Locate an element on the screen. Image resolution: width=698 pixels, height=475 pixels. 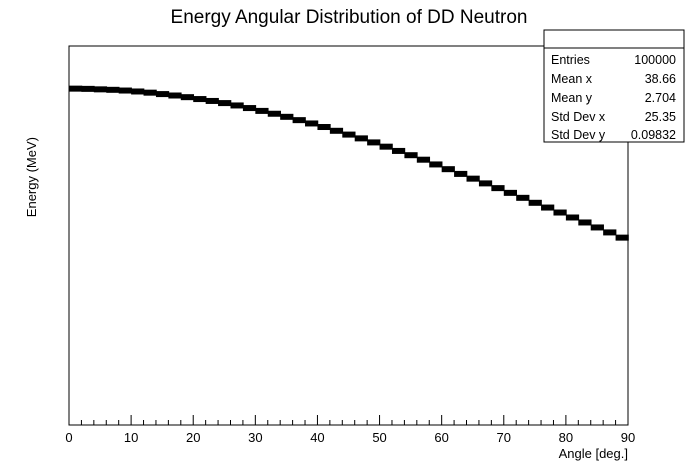
stats-label-mean-y: Mean y is located at coordinates (572, 98).